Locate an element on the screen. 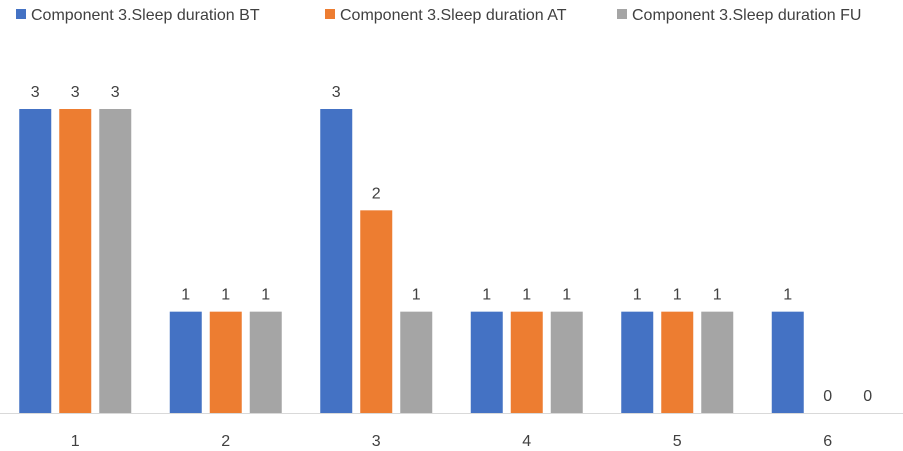  x-tick-label: 5 is located at coordinates (677, 441).